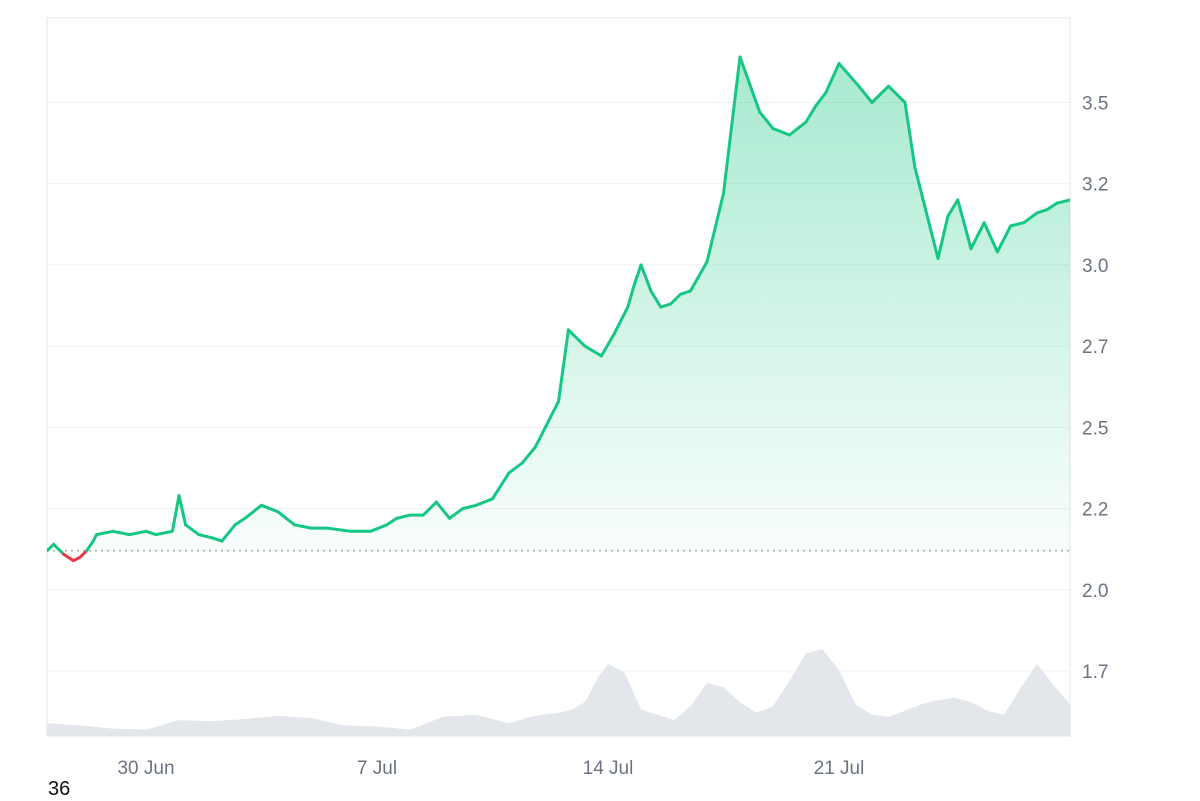 Image resolution: width=1200 pixels, height=801 pixels. I want to click on x-axis: 30 Jun 7 Jul 14 Jul 21 Jul, so click(490, 768).